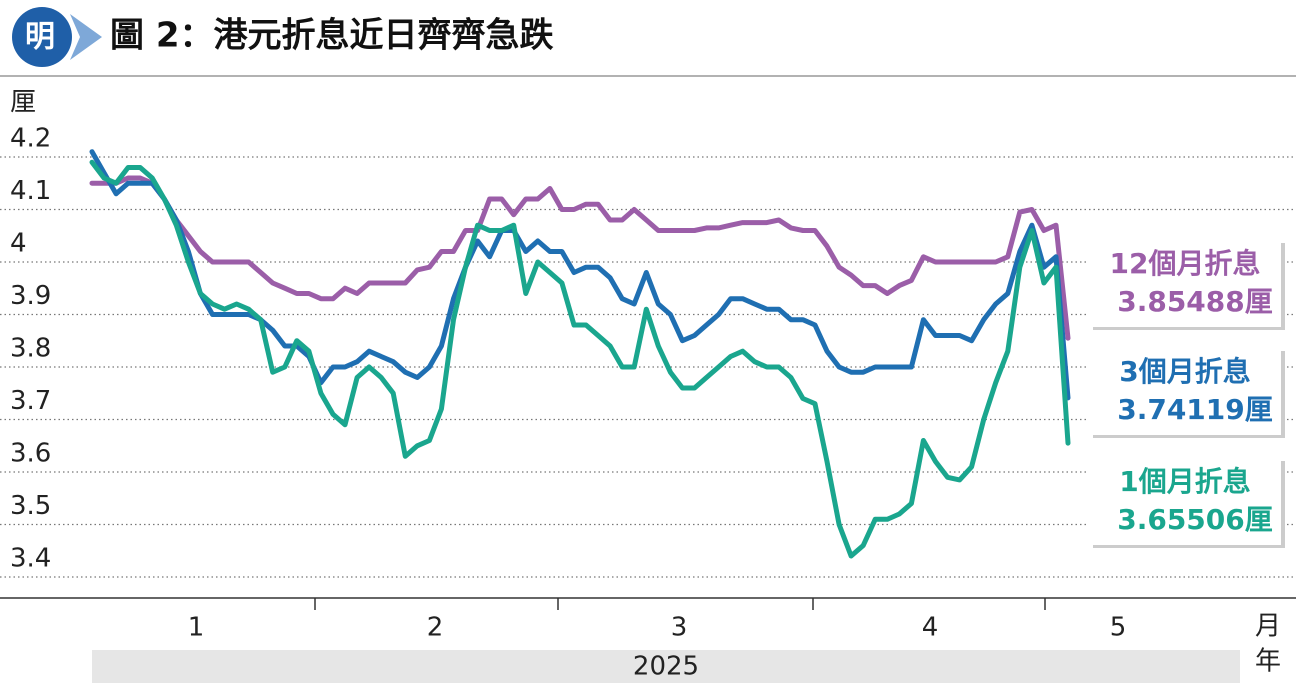  Describe the element at coordinates (1195, 519) in the screenshot. I see `end-value-label: 3.65506厘` at that location.